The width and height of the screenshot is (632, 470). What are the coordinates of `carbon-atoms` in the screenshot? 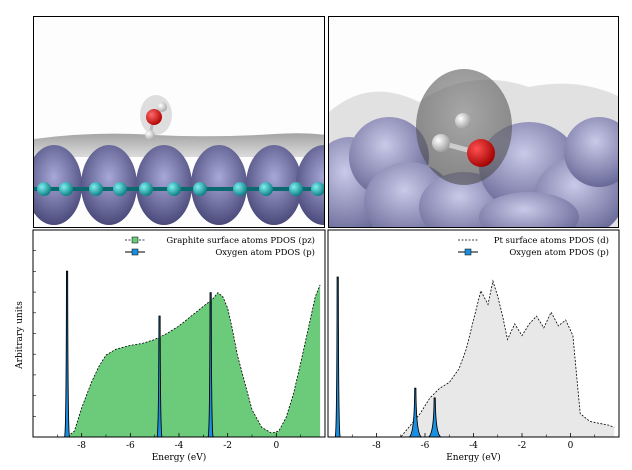 It's located at (179, 189).